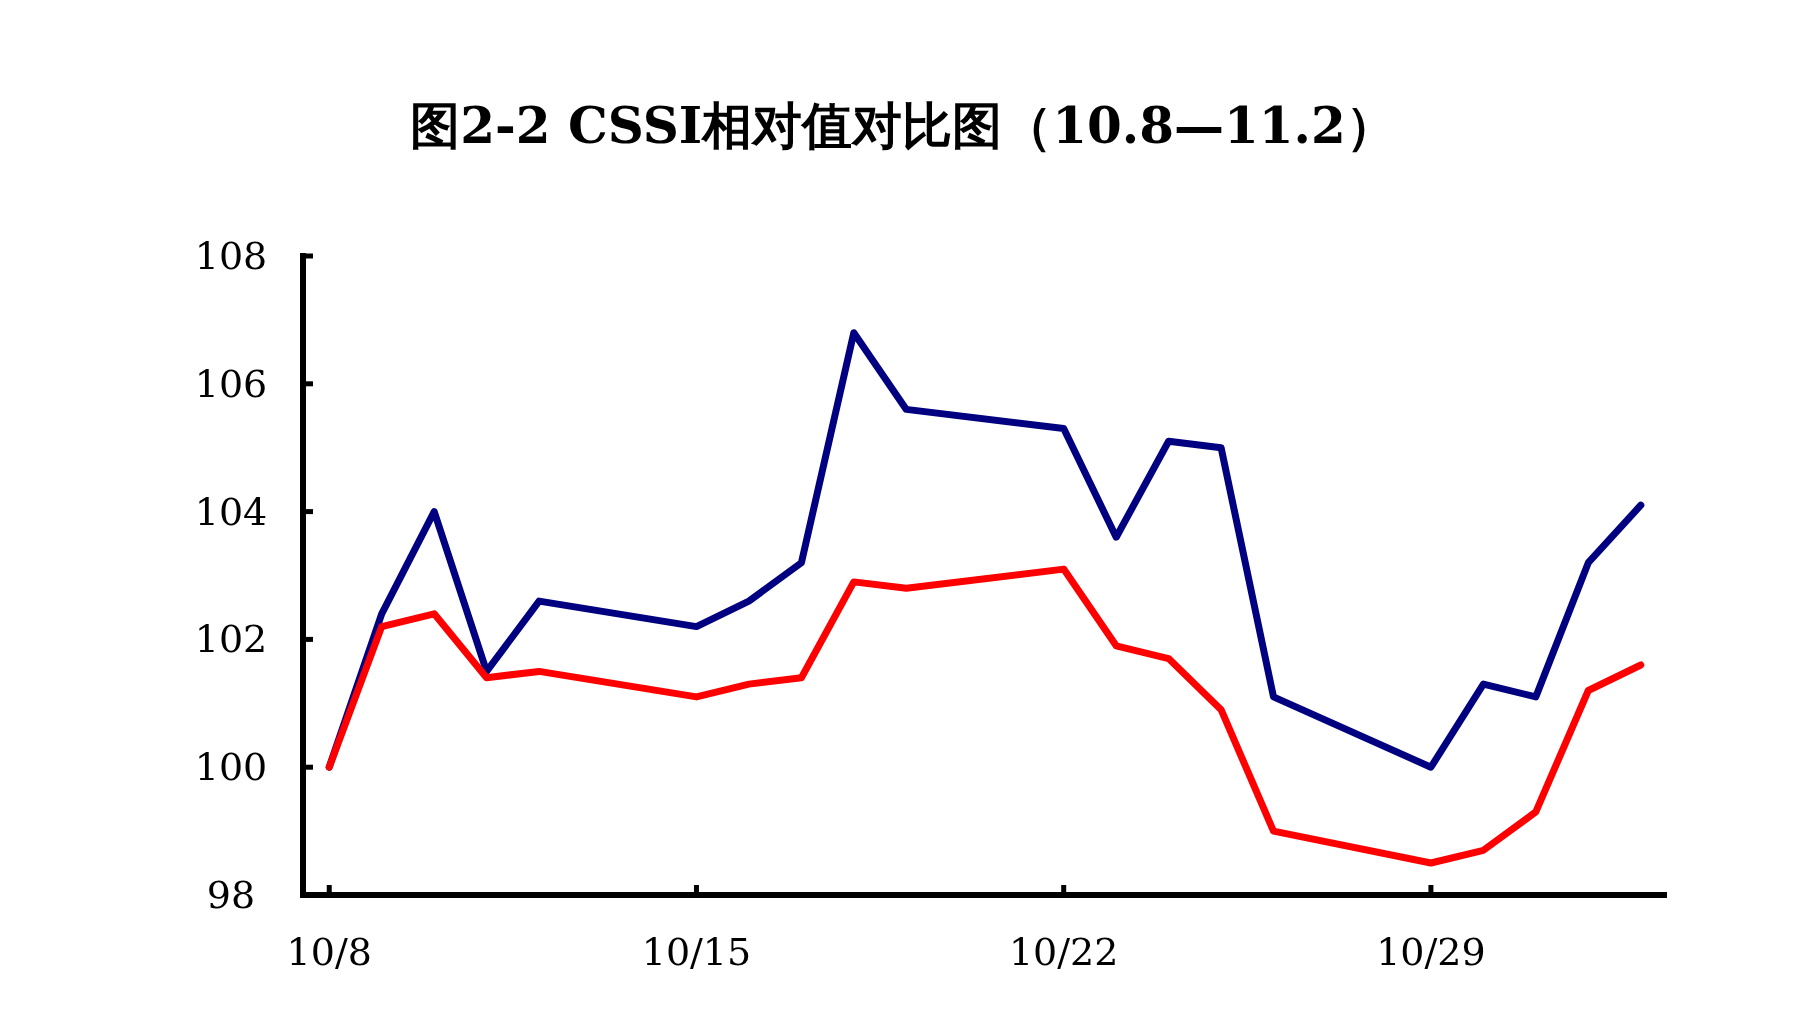  What do you see at coordinates (903, 125) in the screenshot?
I see `chart-title: 图2-2 CSSI相对值对比图（10.8—11.2）` at bounding box center [903, 125].